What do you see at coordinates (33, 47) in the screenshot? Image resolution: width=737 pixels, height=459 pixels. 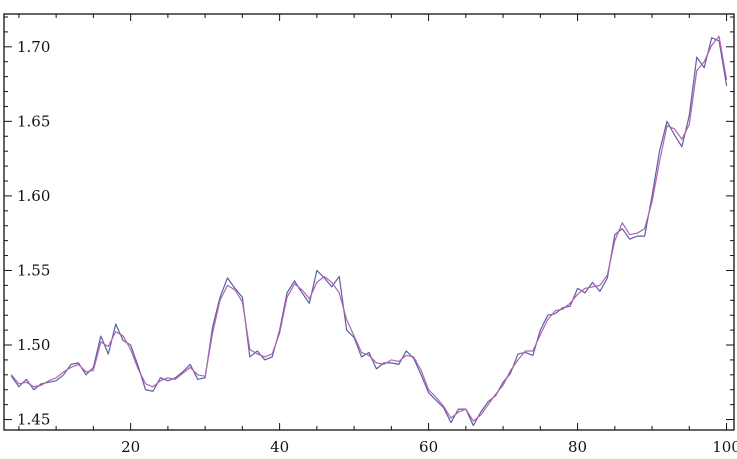 I see `y-tick-label: 1.70` at bounding box center [33, 47].